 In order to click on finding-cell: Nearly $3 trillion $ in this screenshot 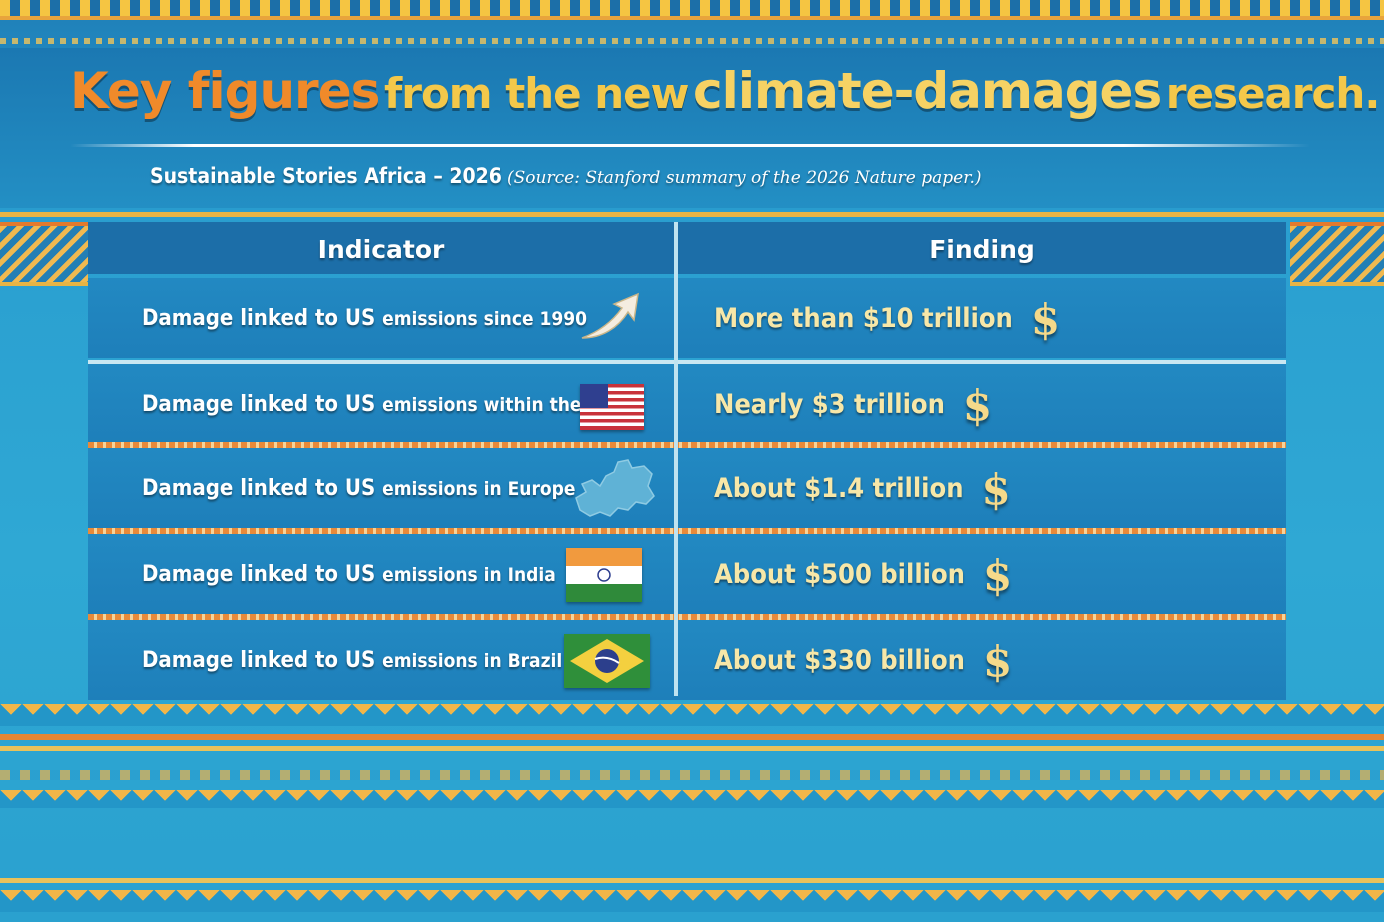, I will do `click(853, 404)`.